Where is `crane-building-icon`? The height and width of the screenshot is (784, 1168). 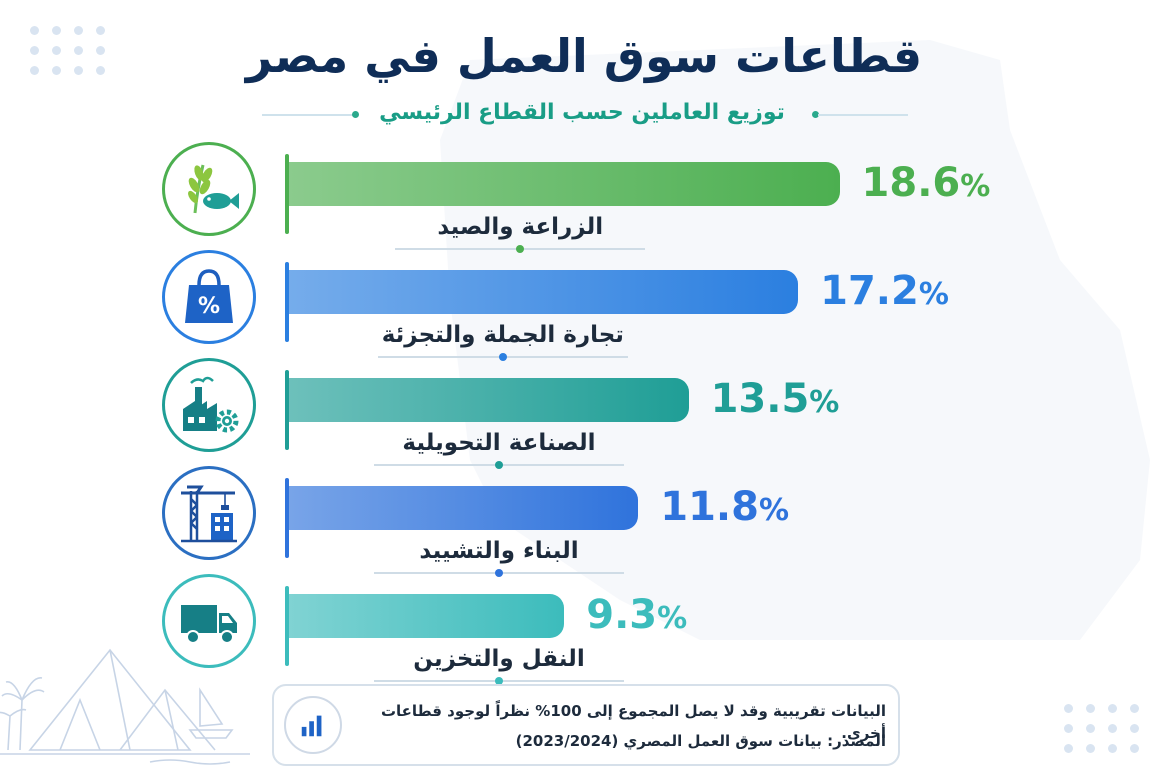
crane-building-icon is located at coordinates (209, 514).